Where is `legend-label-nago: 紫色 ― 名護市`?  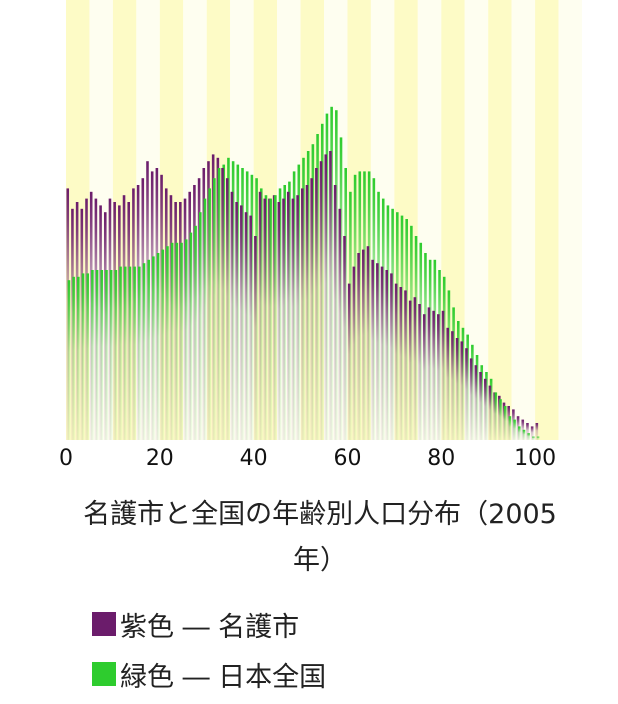 legend-label-nago: 紫色 ― 名護市 is located at coordinates (210, 627).